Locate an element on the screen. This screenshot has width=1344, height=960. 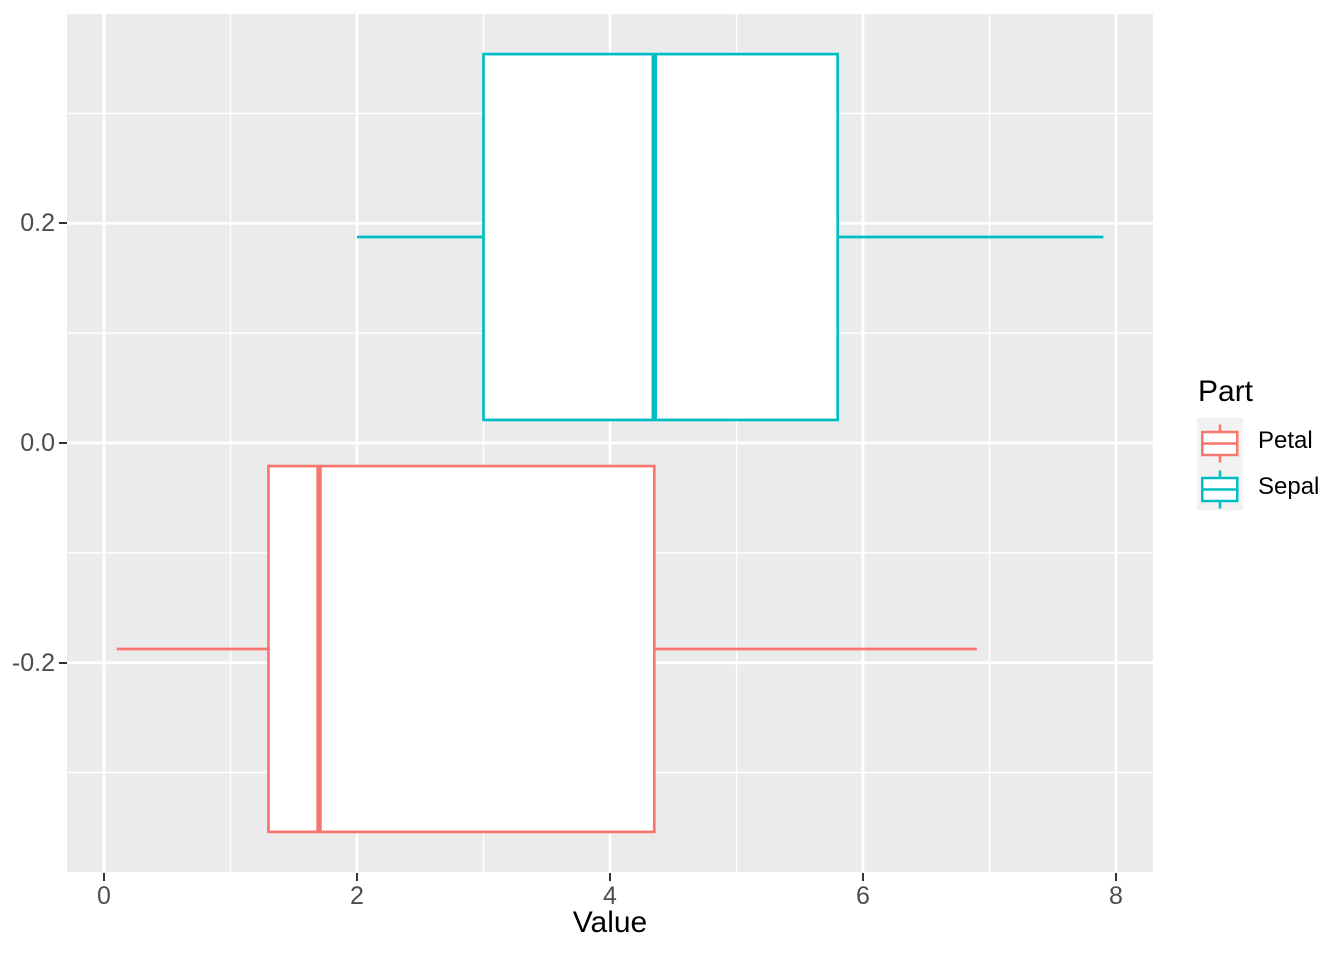
legend-entry: Petal is located at coordinates (1258, 441).